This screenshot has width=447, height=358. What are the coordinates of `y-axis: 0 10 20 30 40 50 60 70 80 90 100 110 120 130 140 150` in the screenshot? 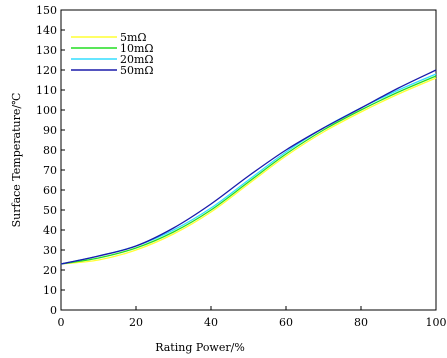 It's located at (50, 160).